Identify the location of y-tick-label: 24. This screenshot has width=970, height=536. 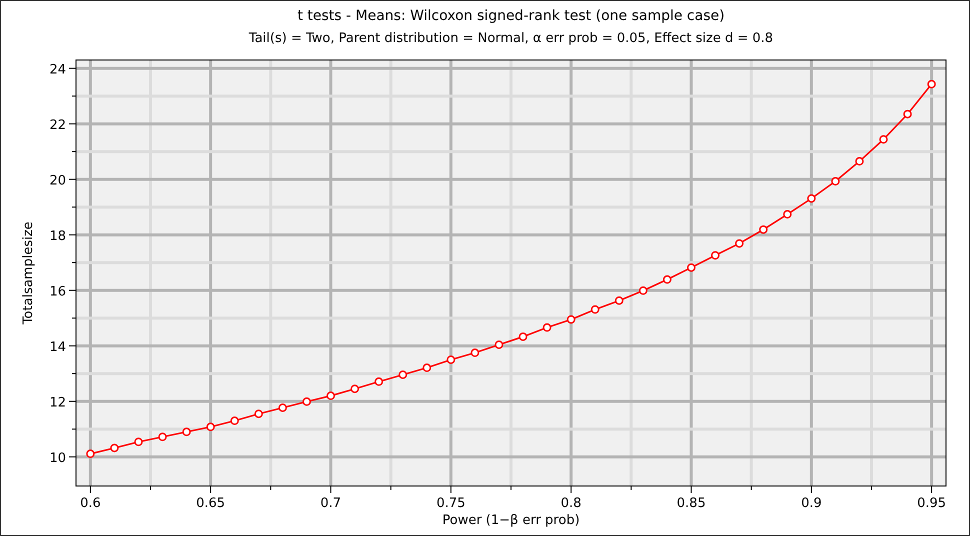
(57, 70).